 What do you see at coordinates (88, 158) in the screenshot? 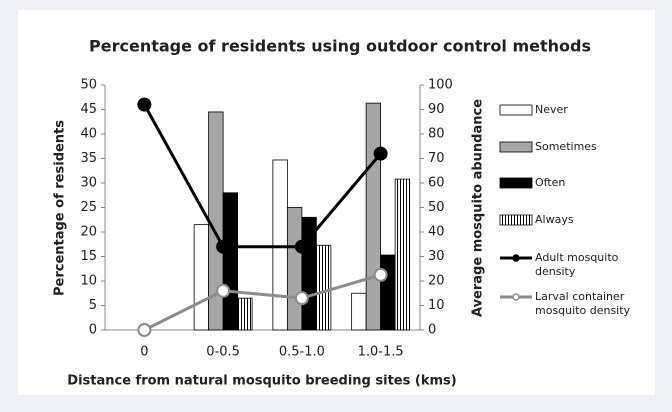
I see `y-tick-label: 35` at bounding box center [88, 158].